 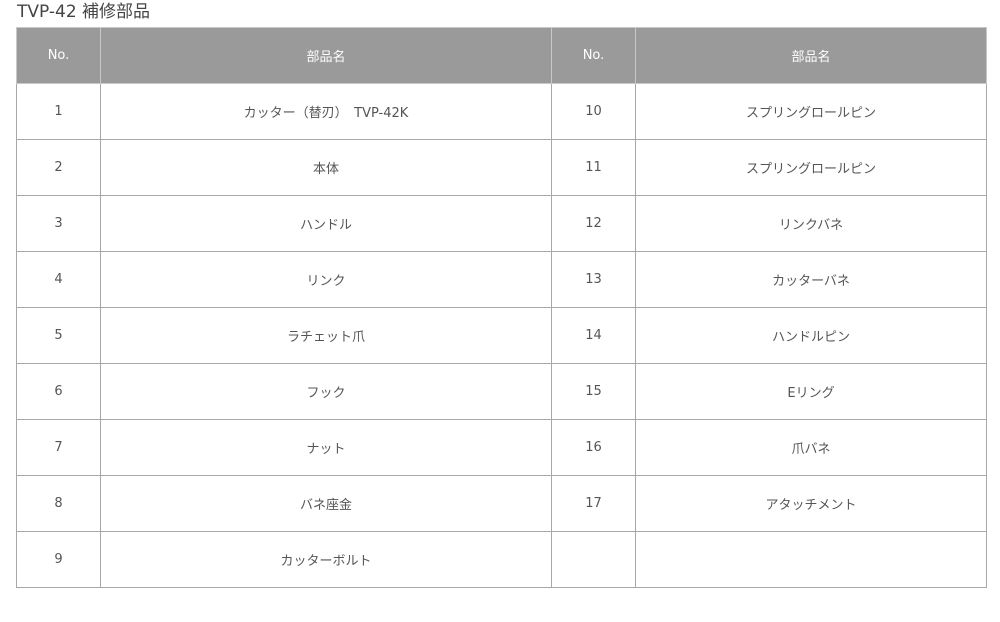 I want to click on part-no: 13, so click(x=593, y=279).